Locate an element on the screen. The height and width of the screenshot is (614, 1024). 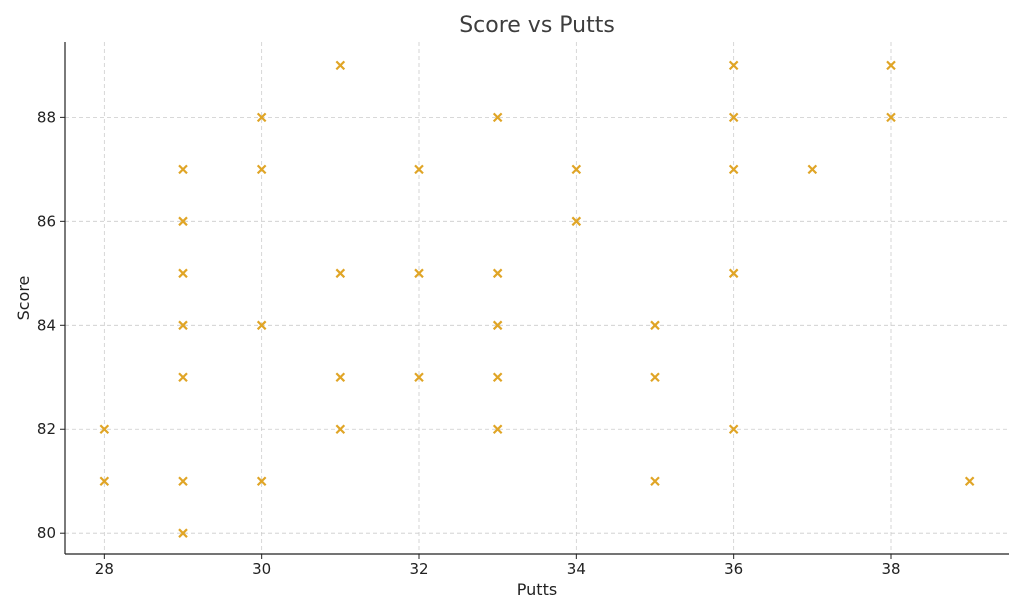
x-tick-label: 30 is located at coordinates (261, 569).